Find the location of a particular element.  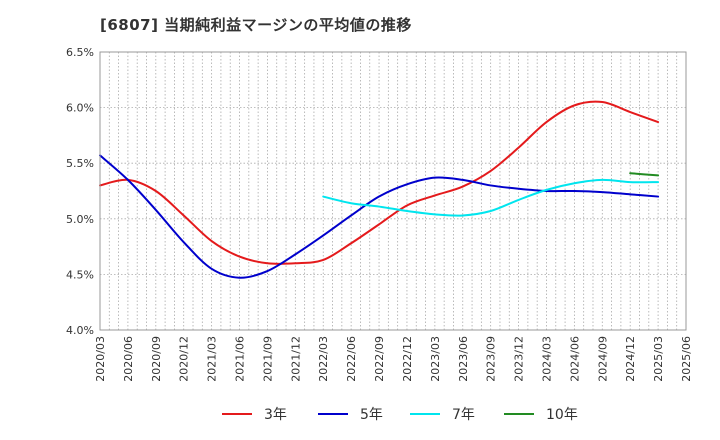

x-tick-label: 2020/06 is located at coordinates (128, 359).